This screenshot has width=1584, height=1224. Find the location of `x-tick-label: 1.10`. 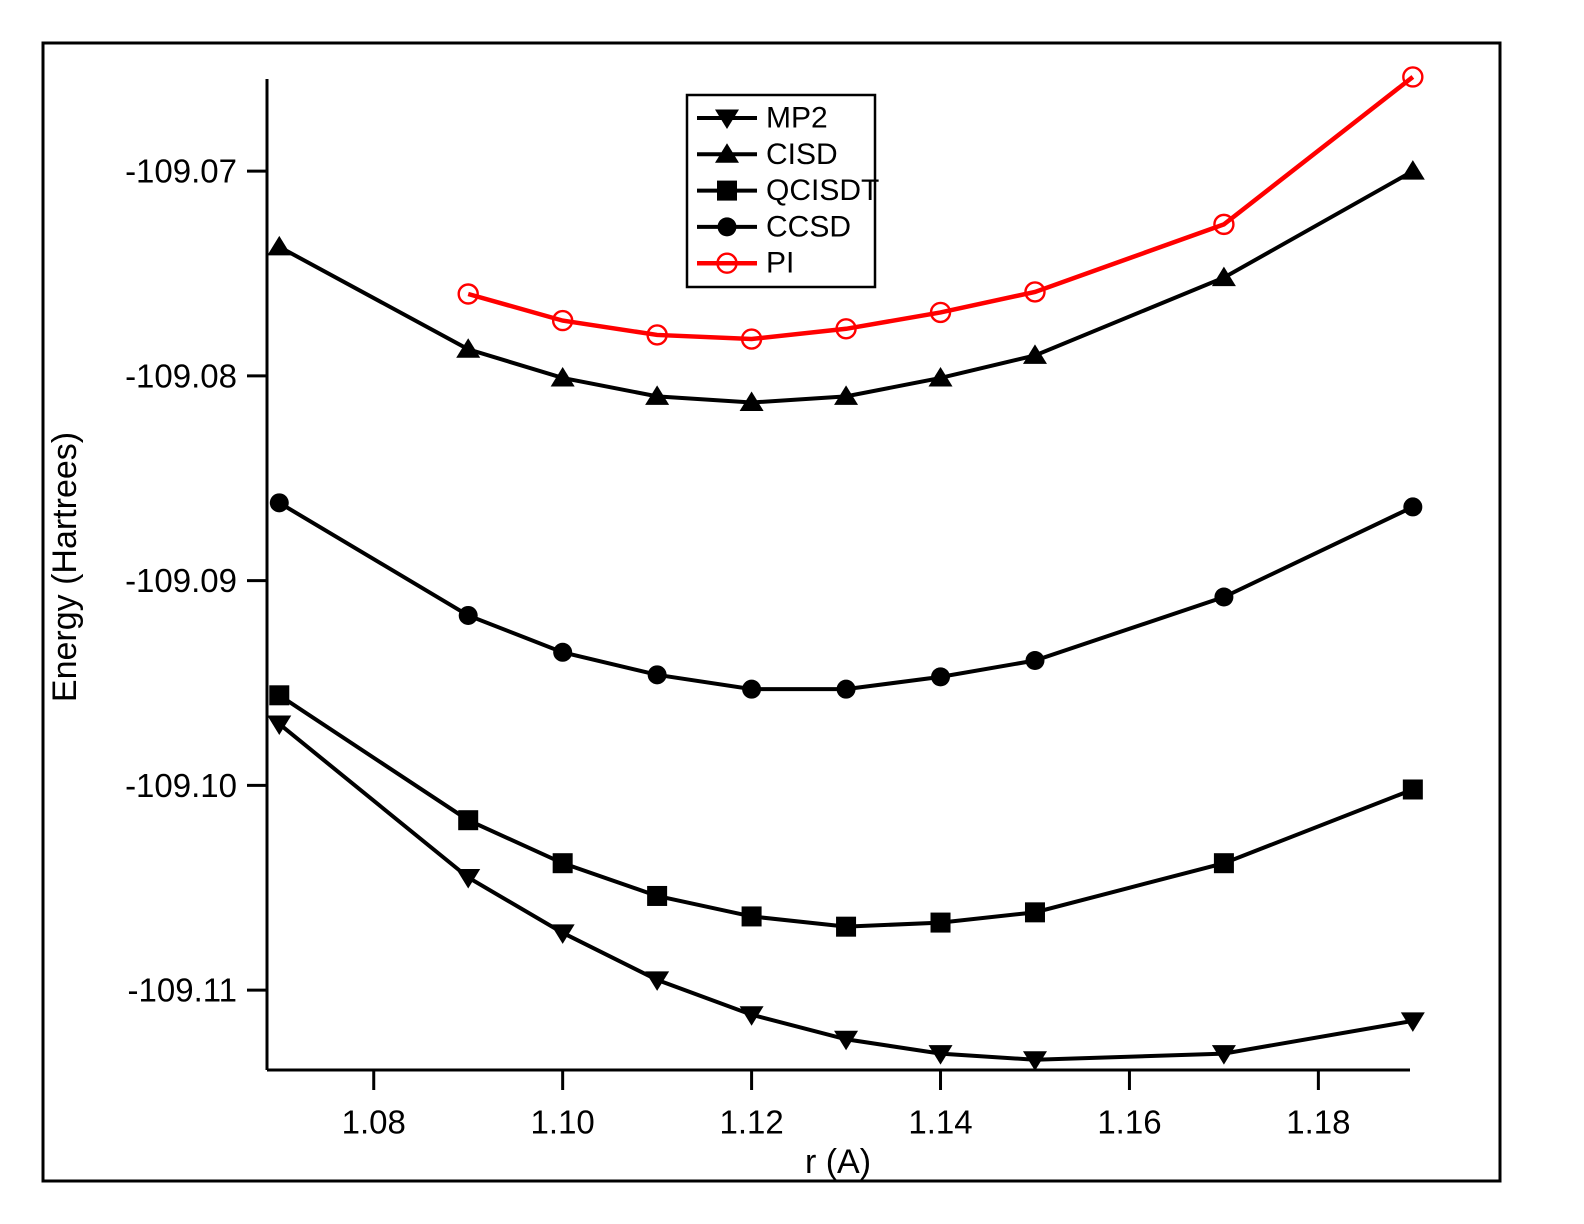

x-tick-label: 1.10 is located at coordinates (563, 1122).